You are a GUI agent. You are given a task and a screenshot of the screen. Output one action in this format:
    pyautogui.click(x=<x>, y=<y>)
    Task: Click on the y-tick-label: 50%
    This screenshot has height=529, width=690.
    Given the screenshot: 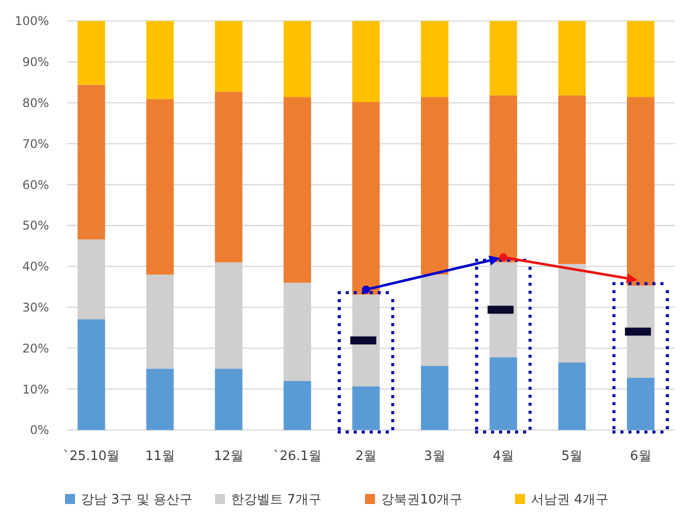 What is the action you would take?
    pyautogui.click(x=35, y=225)
    